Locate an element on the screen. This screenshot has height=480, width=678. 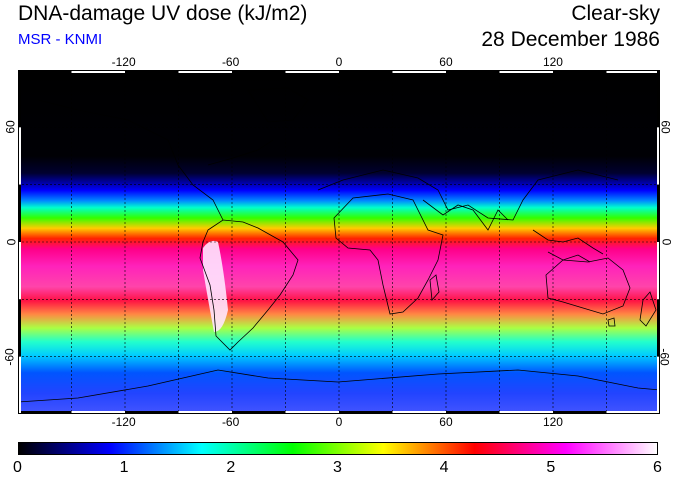
longitude-label-top: 60 is located at coordinates (446, 62).